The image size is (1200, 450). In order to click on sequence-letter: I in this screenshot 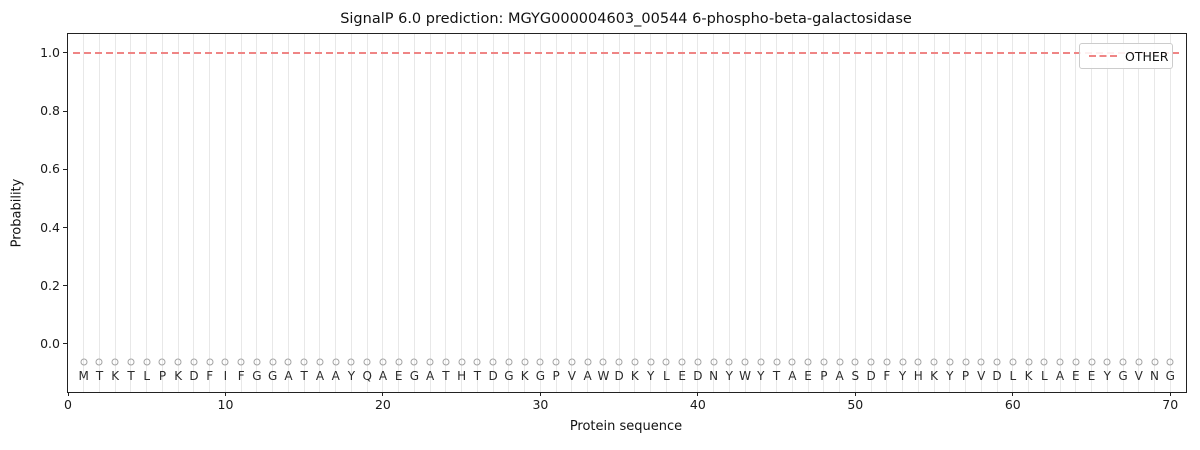, I will do `click(225, 375)`.